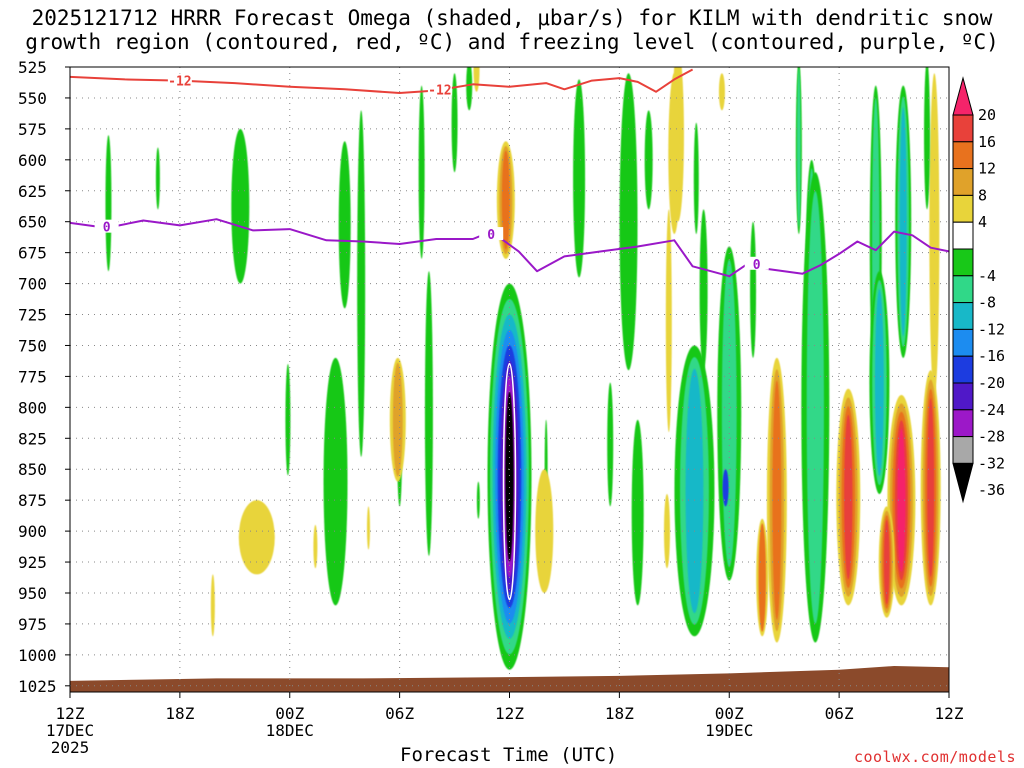  What do you see at coordinates (982, 195) in the screenshot?
I see `colorbar-label-3: 8` at bounding box center [982, 195].